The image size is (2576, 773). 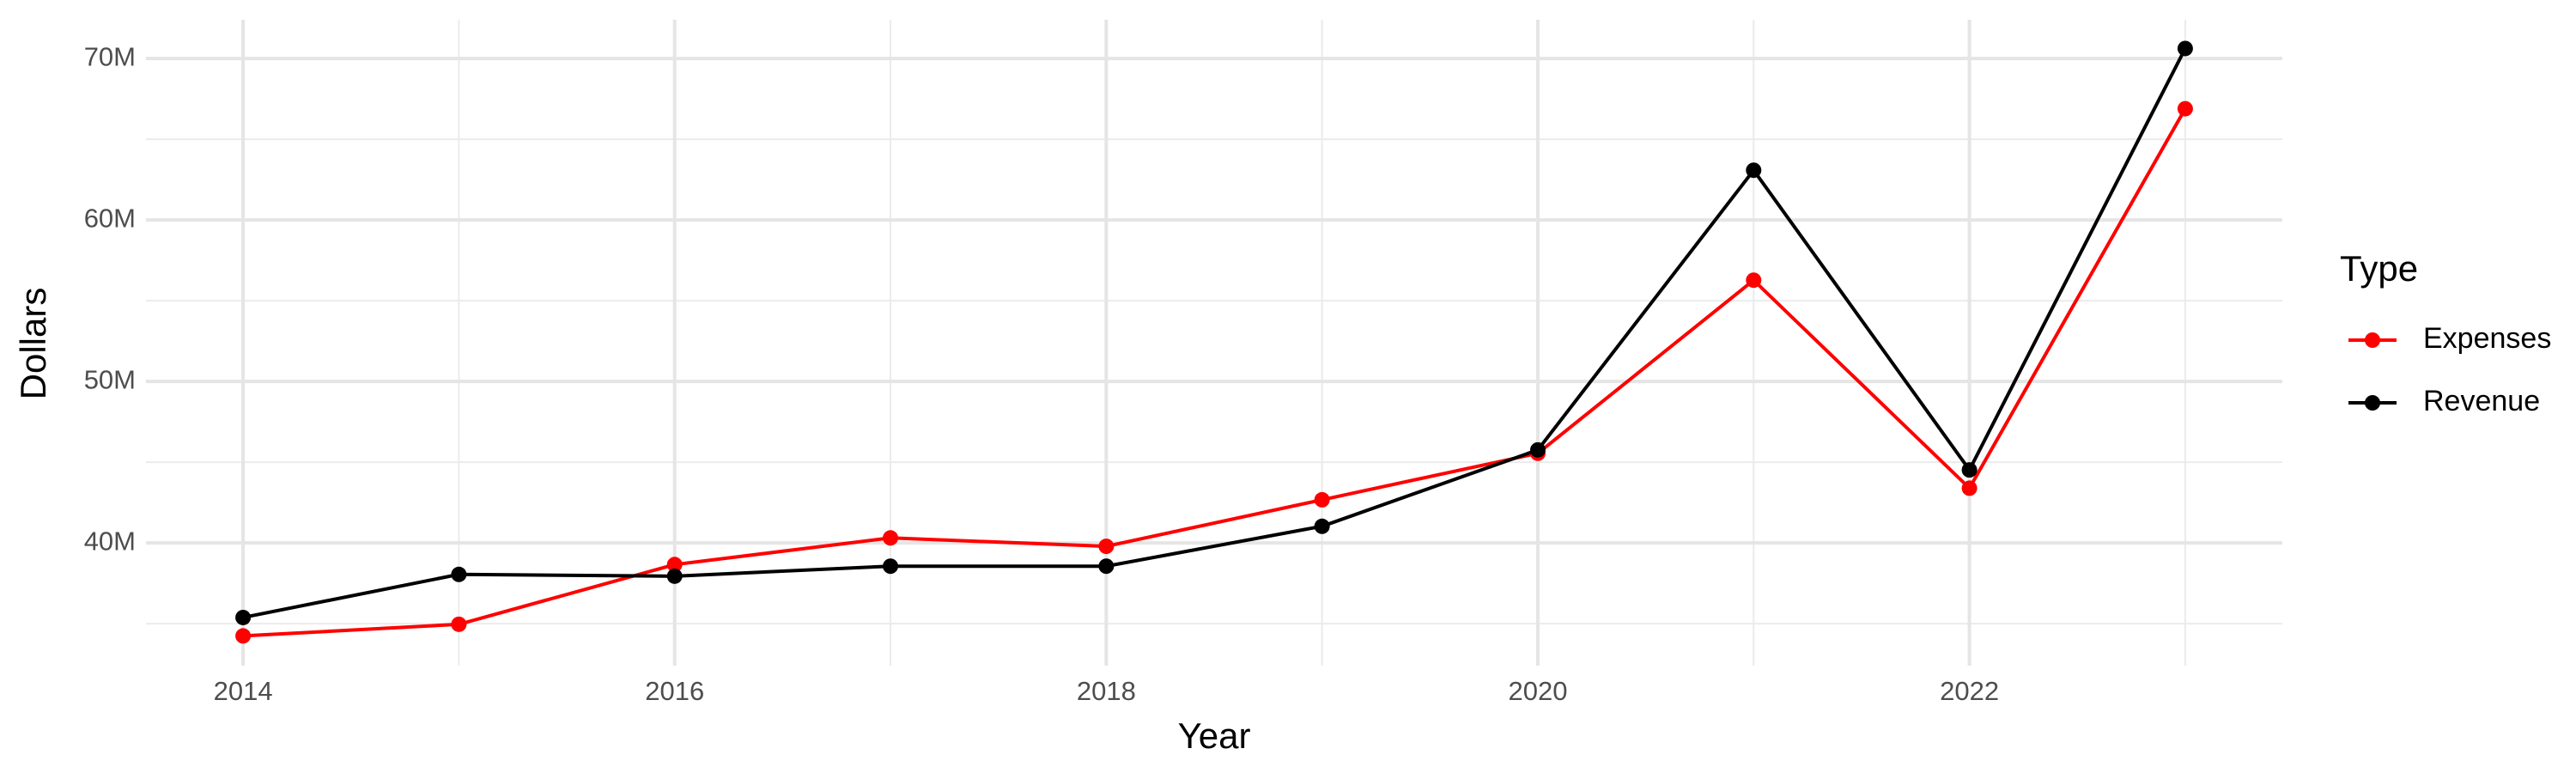 What do you see at coordinates (110, 218) in the screenshot?
I see `y-tick-label: 60M` at bounding box center [110, 218].